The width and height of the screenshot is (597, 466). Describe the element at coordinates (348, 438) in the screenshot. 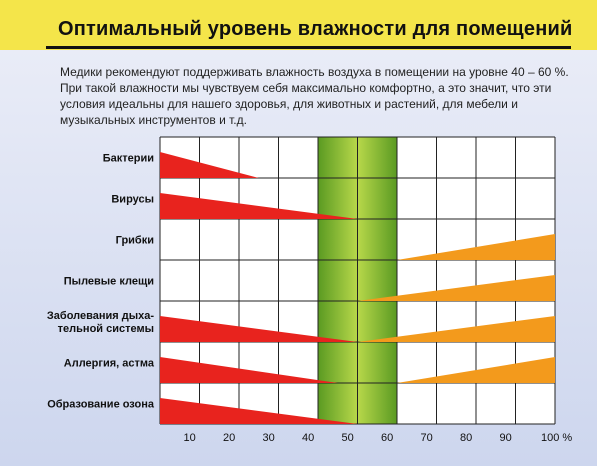

I see `x-tick-label: 50` at that location.